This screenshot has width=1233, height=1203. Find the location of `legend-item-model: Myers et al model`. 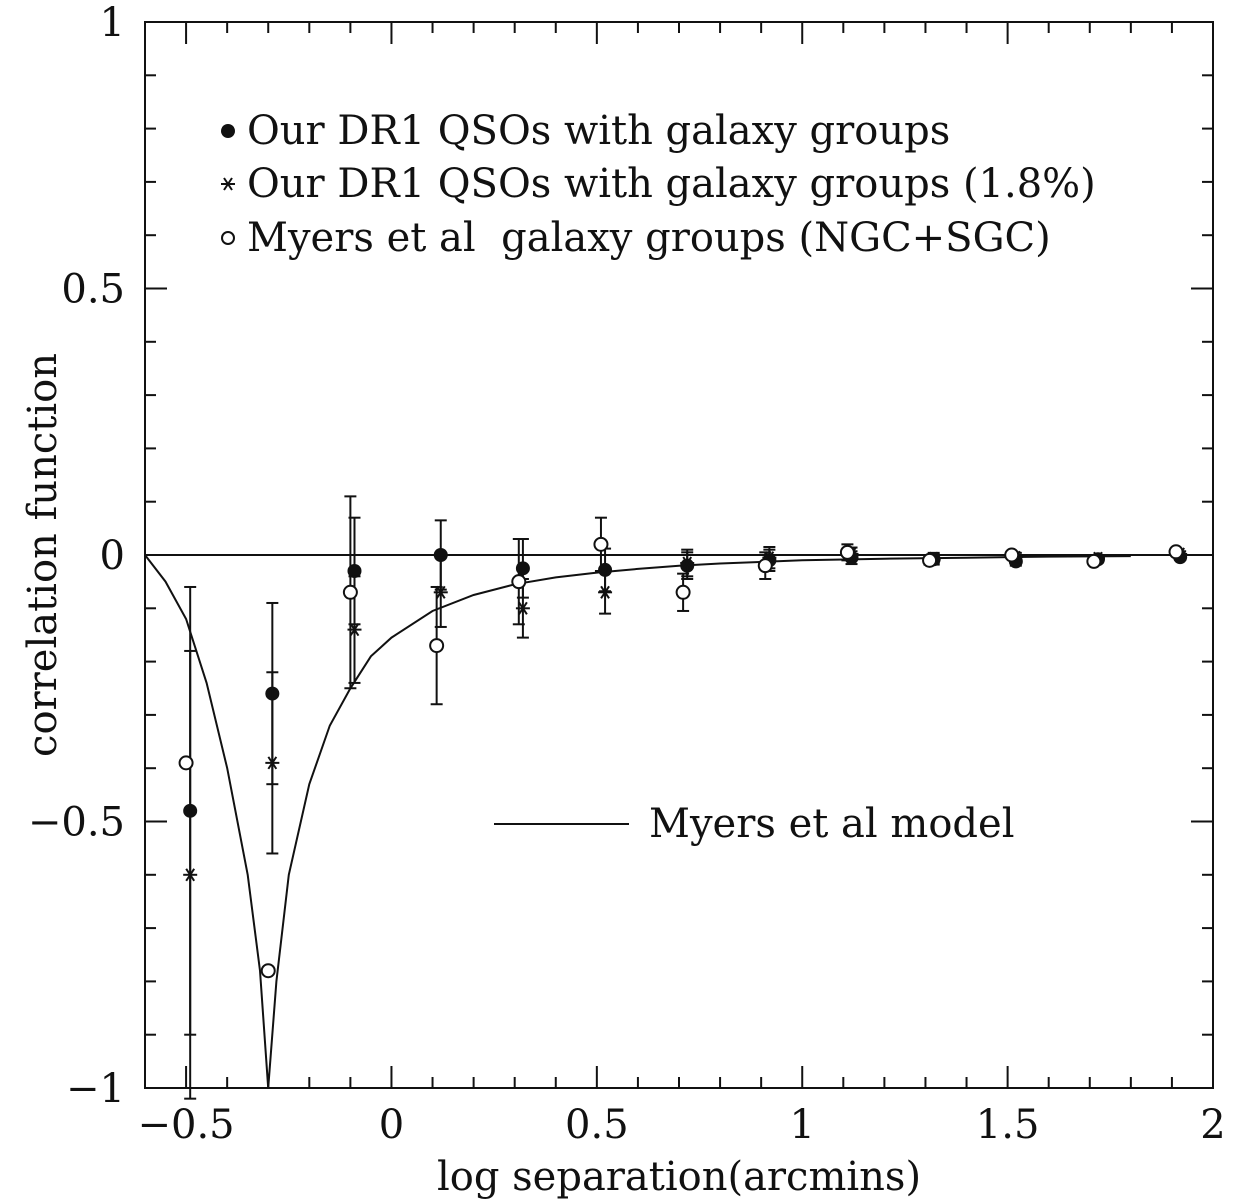

legend-item-model: Myers et al model is located at coordinates (754, 824).